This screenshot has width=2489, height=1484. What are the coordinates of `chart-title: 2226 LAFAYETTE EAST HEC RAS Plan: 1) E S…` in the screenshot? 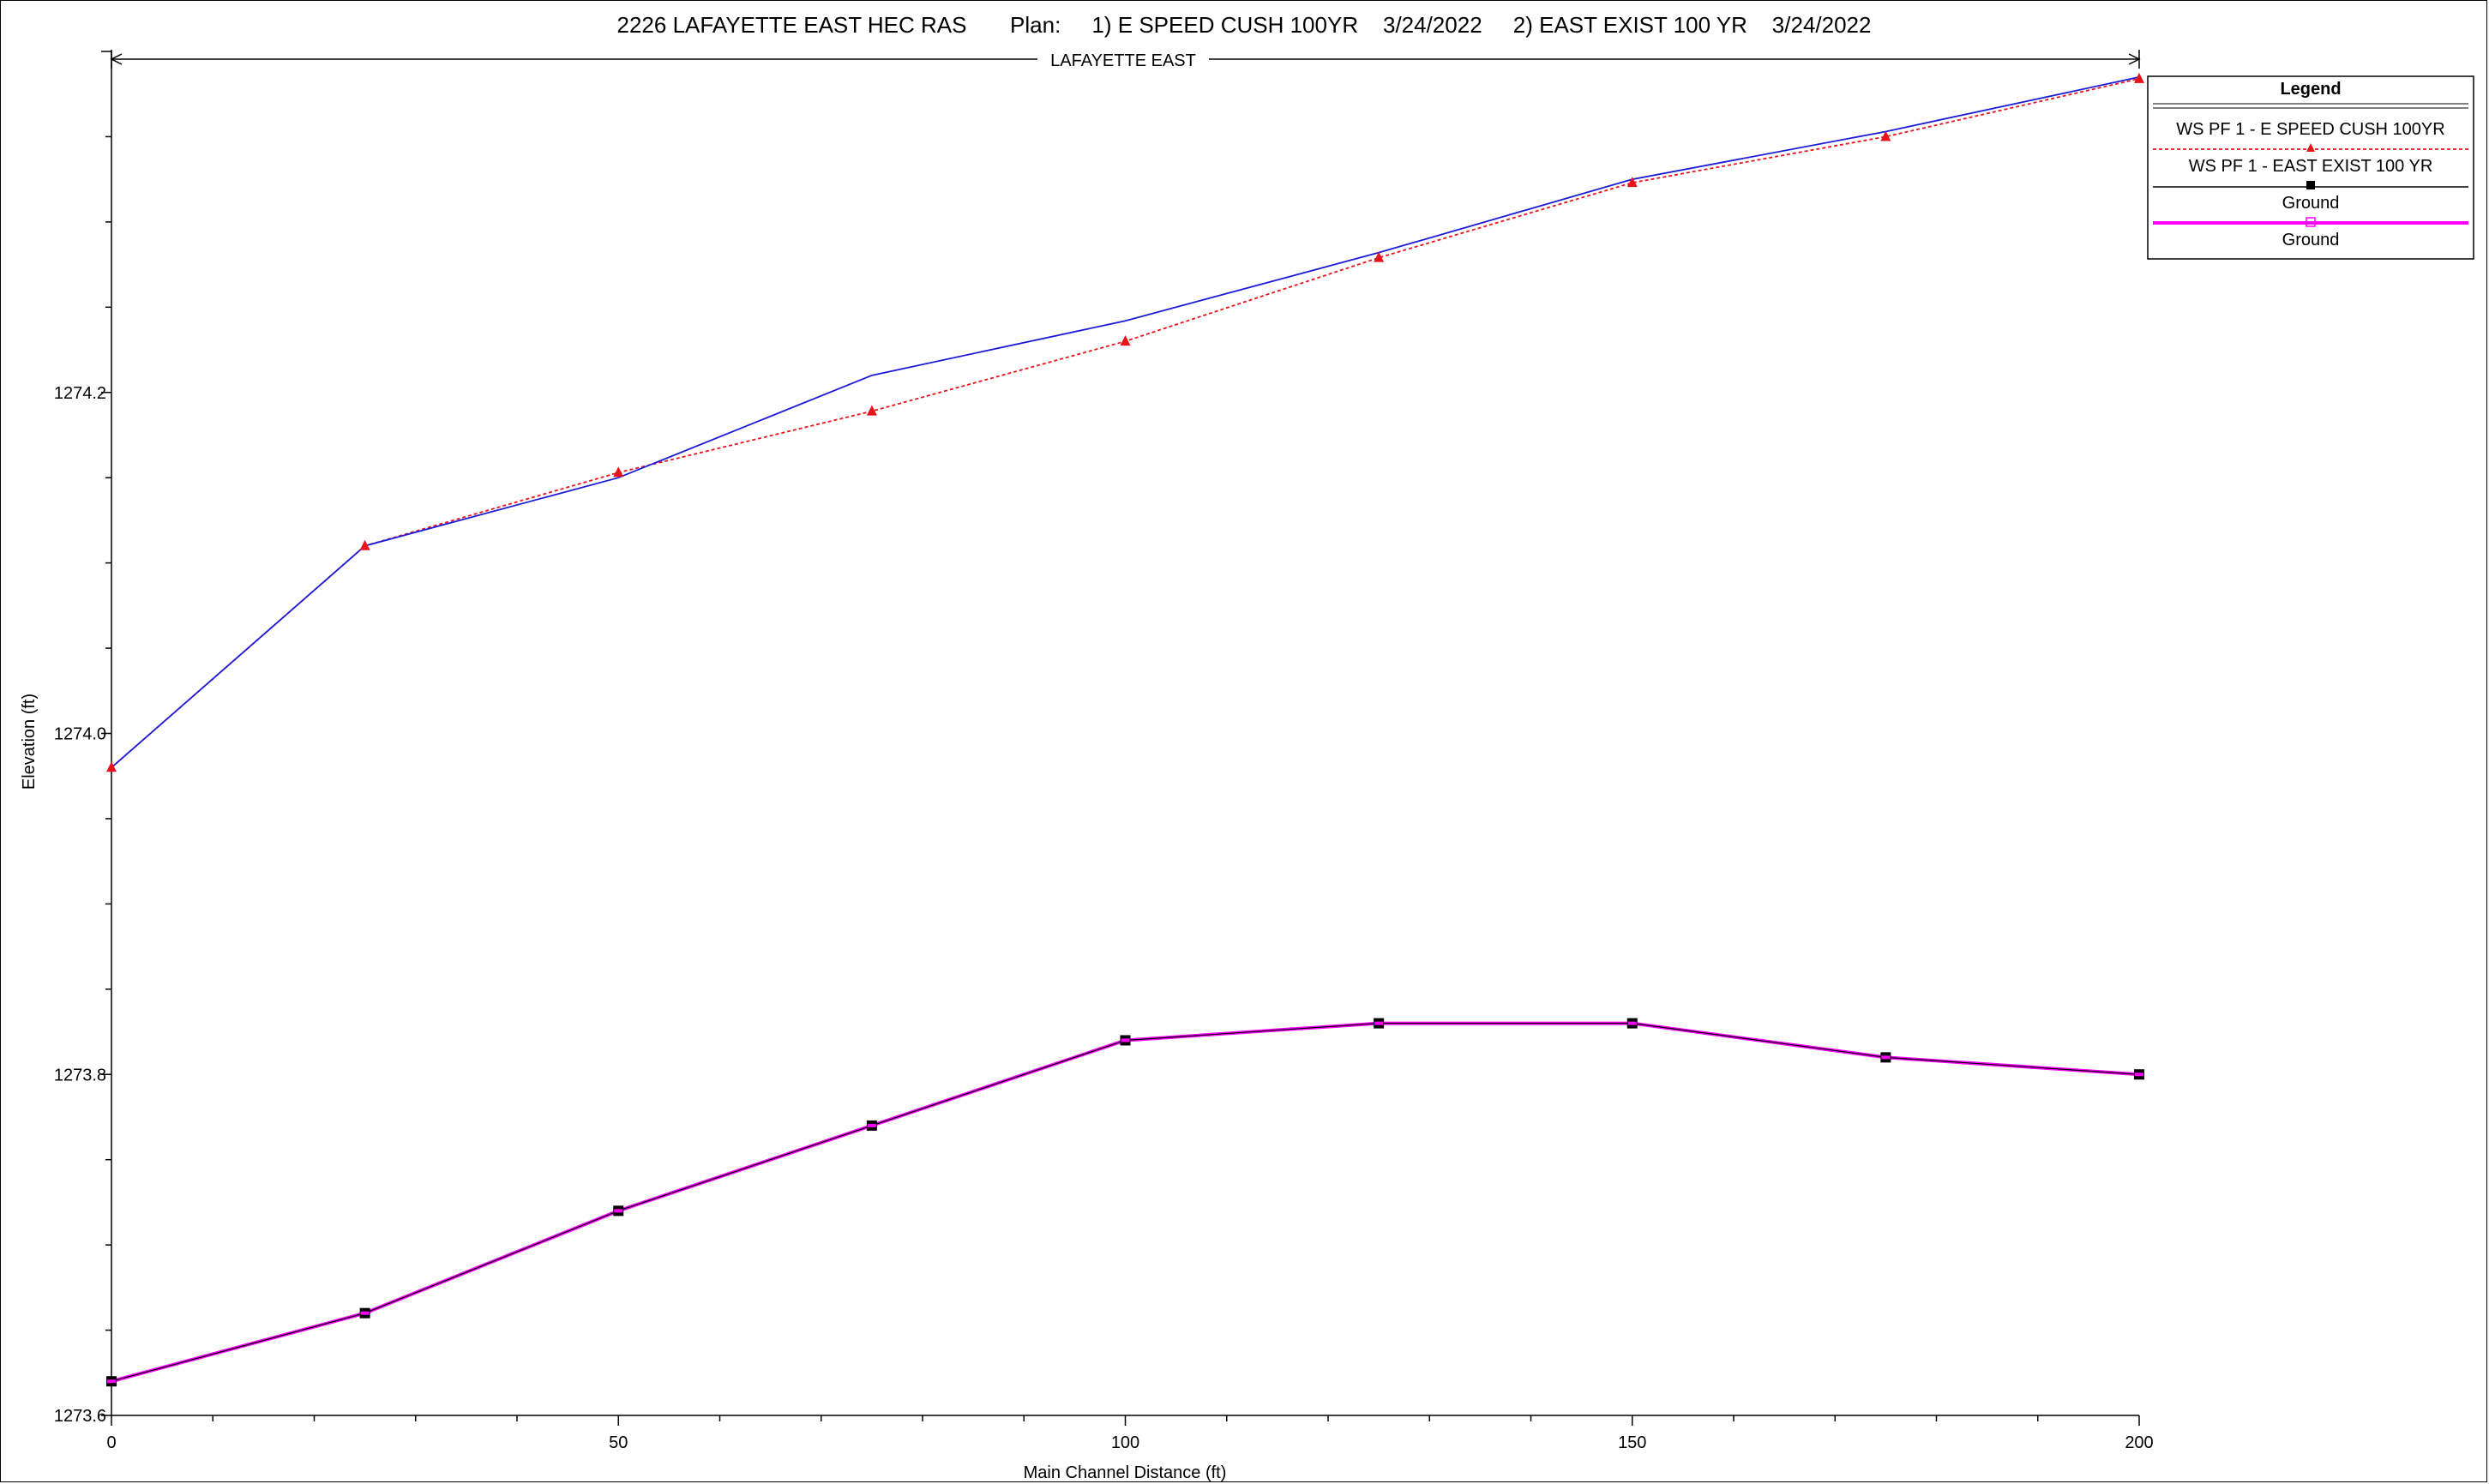 It's located at (1244, 25).